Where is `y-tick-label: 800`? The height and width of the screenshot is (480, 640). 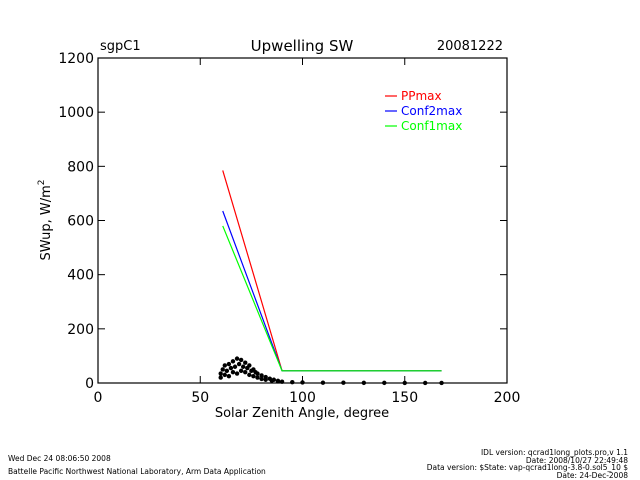 y-tick-label: 800 is located at coordinates (80, 167).